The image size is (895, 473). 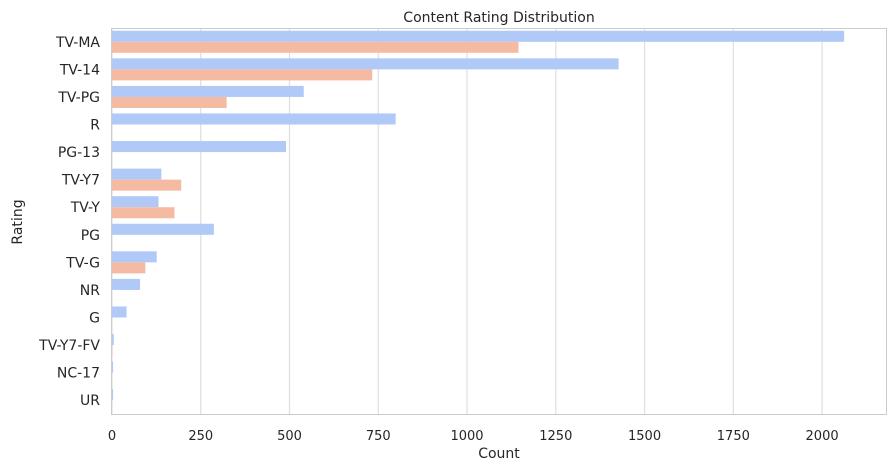 I want to click on y-tick-label: TV-Y7-FV, so click(x=69, y=346).